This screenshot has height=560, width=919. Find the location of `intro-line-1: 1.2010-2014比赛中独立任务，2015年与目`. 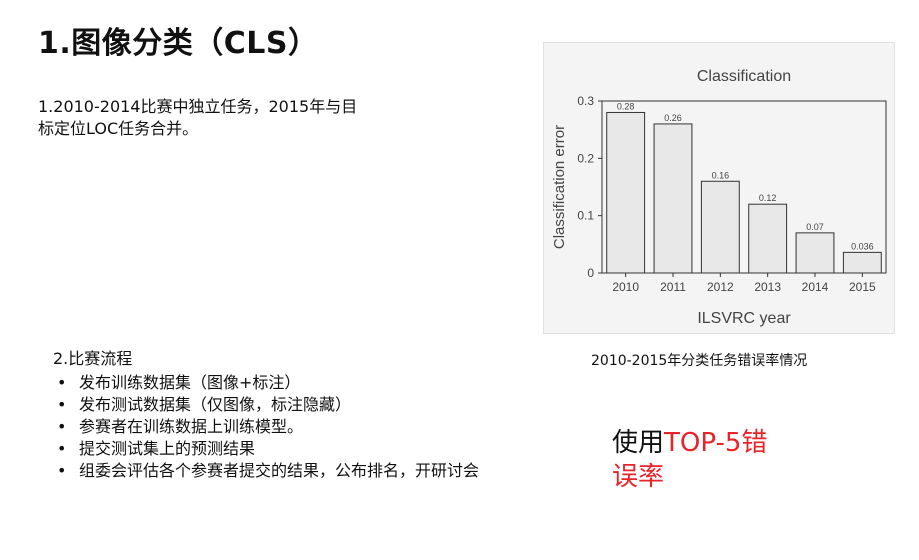

intro-line-1: 1.2010-2014比赛中独立任务，2015年与目 is located at coordinates (198, 106).